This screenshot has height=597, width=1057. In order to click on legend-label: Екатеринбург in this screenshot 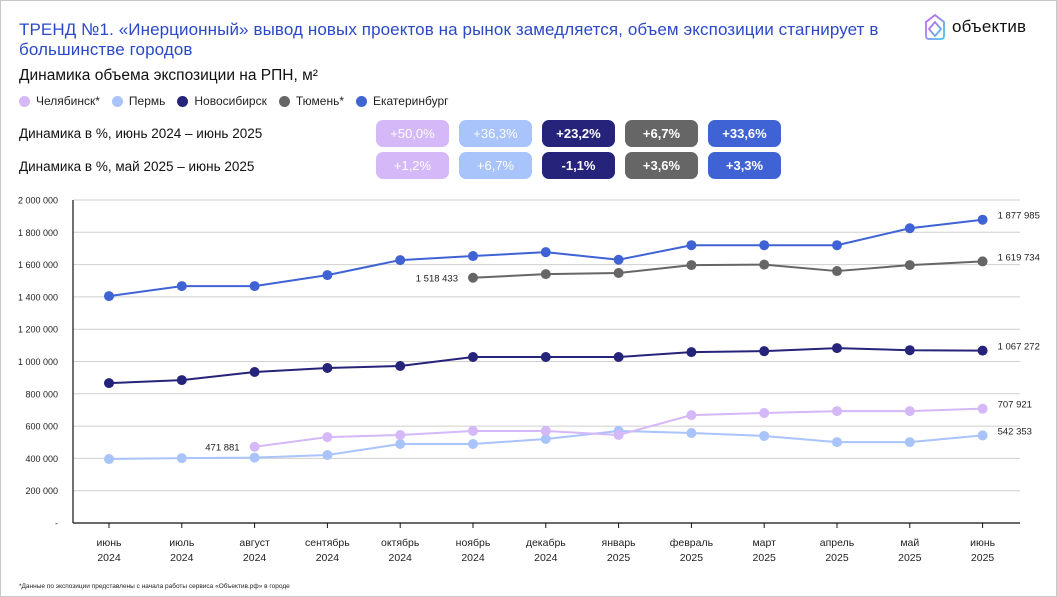, I will do `click(411, 101)`.